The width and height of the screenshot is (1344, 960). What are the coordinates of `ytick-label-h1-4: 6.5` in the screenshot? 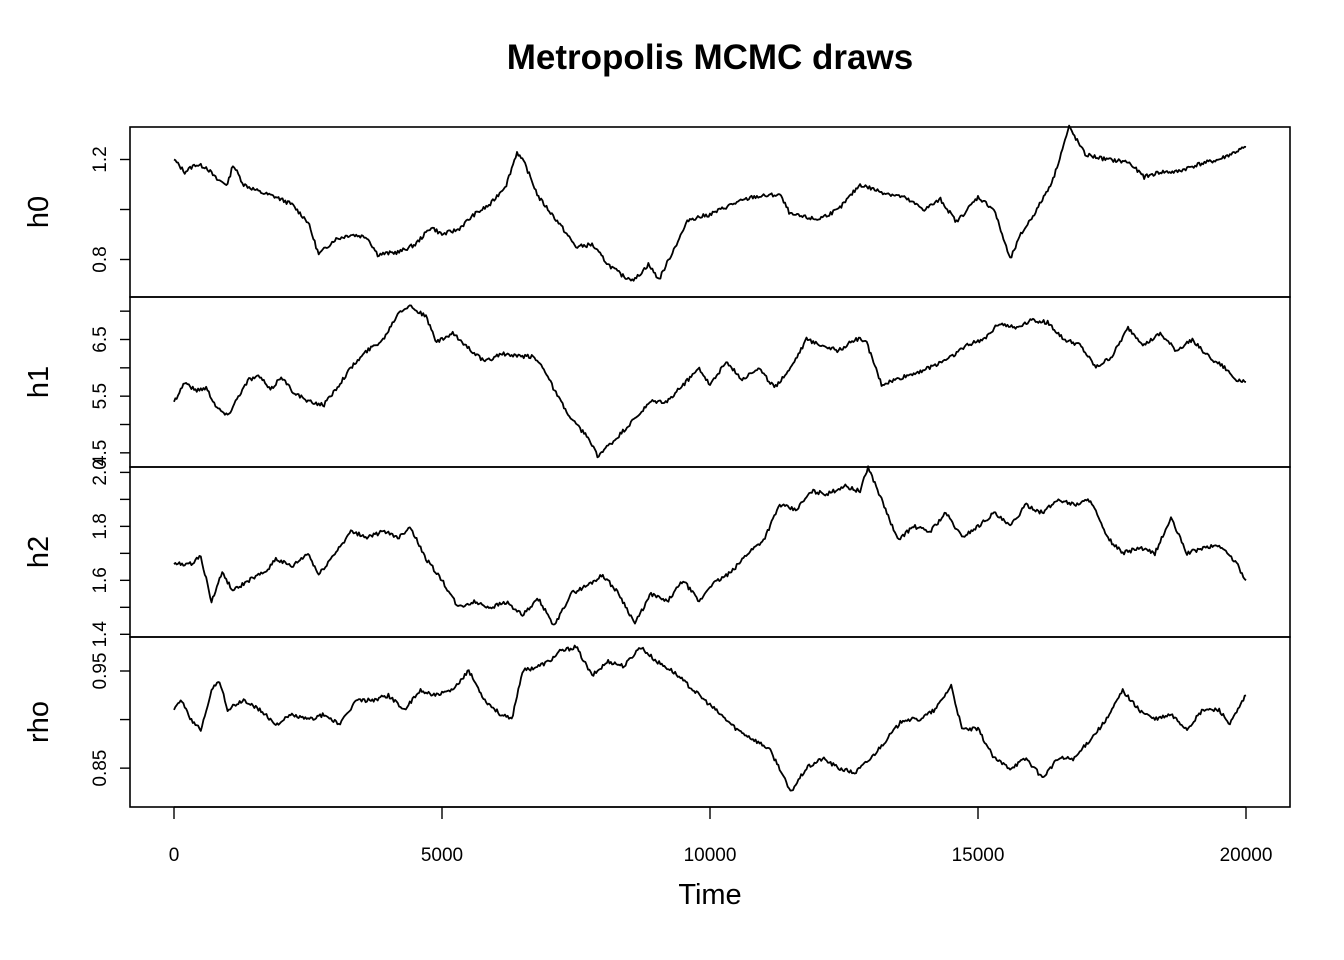 It's located at (100, 339).